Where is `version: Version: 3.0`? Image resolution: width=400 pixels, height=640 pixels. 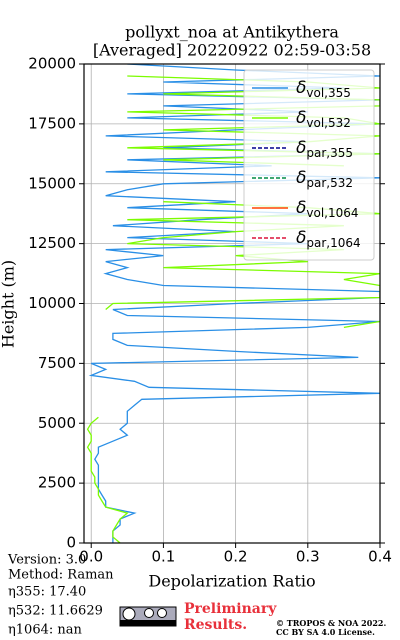 version: Version: 3.0 is located at coordinates (46, 560).